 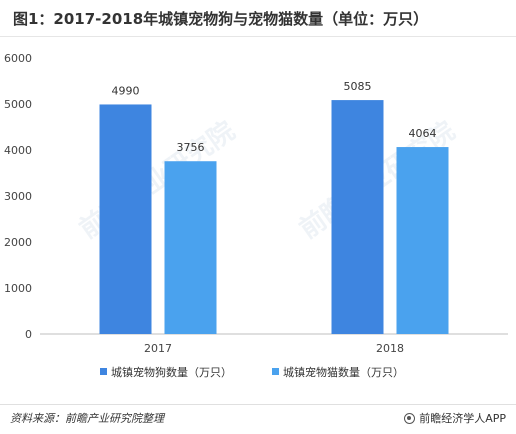 What do you see at coordinates (462, 418) in the screenshot?
I see `brand-text: 前瞻经济学人APP` at bounding box center [462, 418].